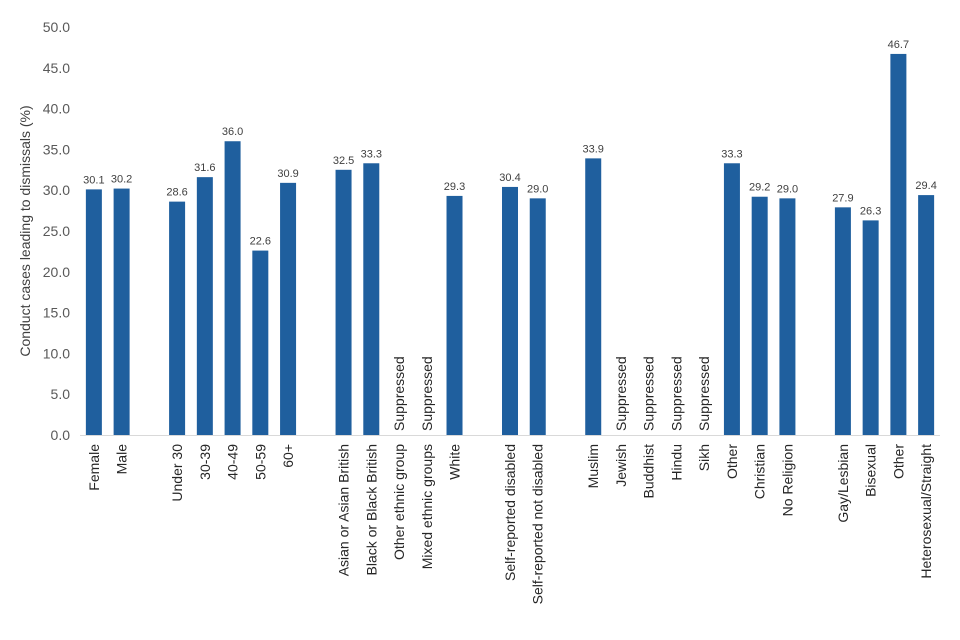 The height and width of the screenshot is (640, 960). Describe the element at coordinates (593, 466) in the screenshot. I see `category-label: Muslim` at that location.